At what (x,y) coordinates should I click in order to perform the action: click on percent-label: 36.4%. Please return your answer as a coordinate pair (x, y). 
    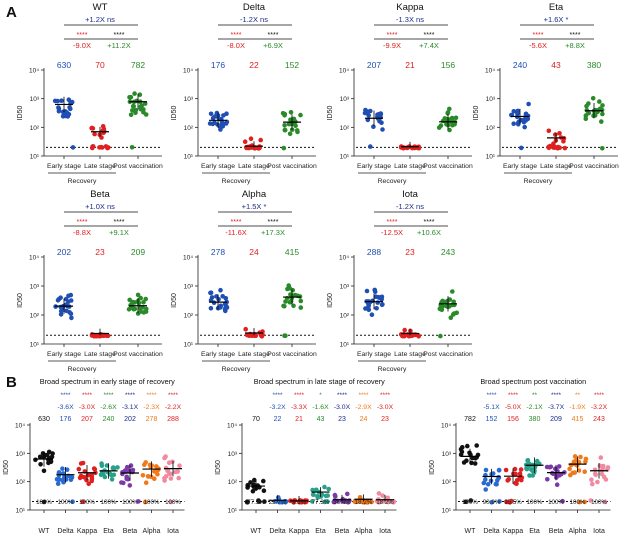
    Looking at the image, I should click on (342, 502).